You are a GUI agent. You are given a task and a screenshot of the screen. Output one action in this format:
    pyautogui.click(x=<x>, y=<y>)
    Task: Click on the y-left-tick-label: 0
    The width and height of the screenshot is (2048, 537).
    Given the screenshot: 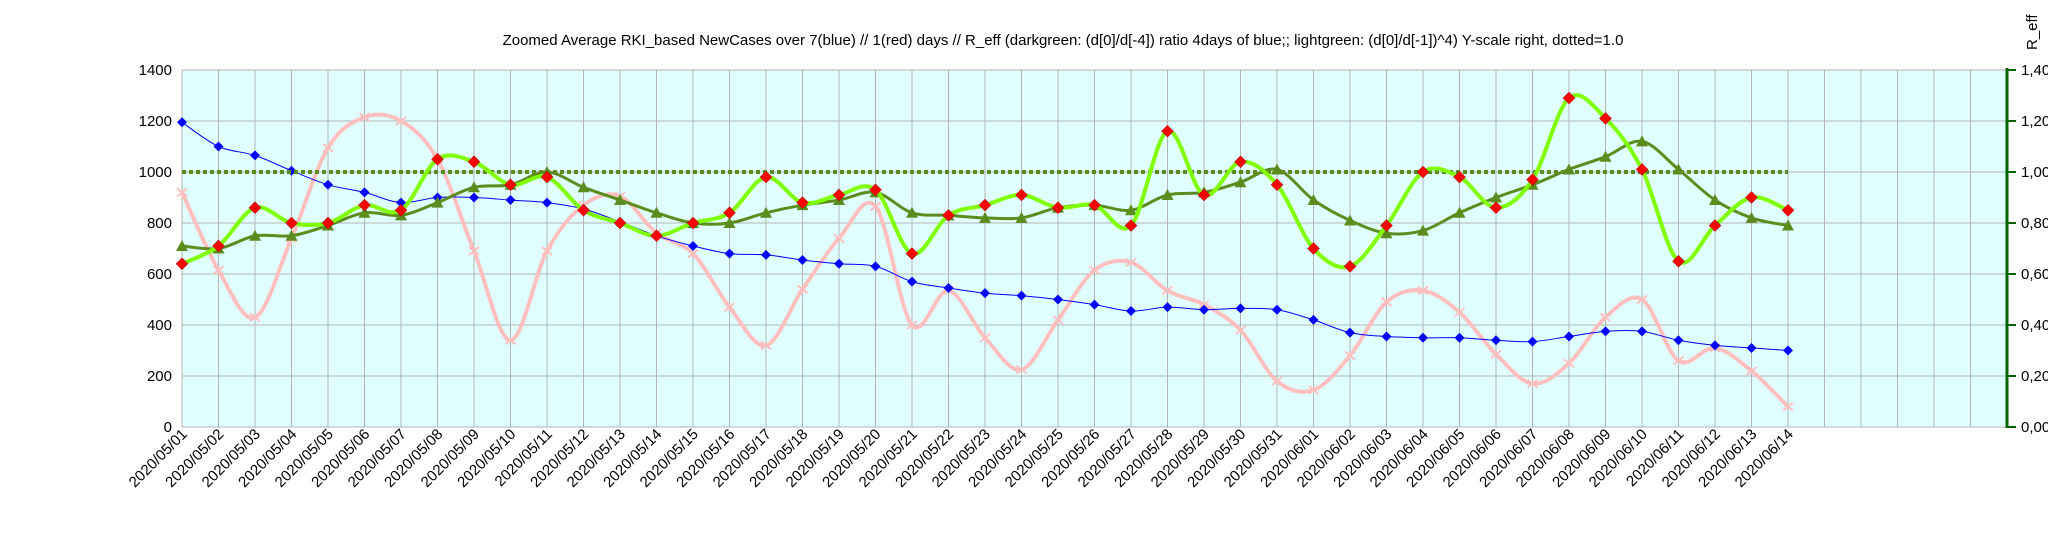 What is the action you would take?
    pyautogui.click(x=168, y=427)
    